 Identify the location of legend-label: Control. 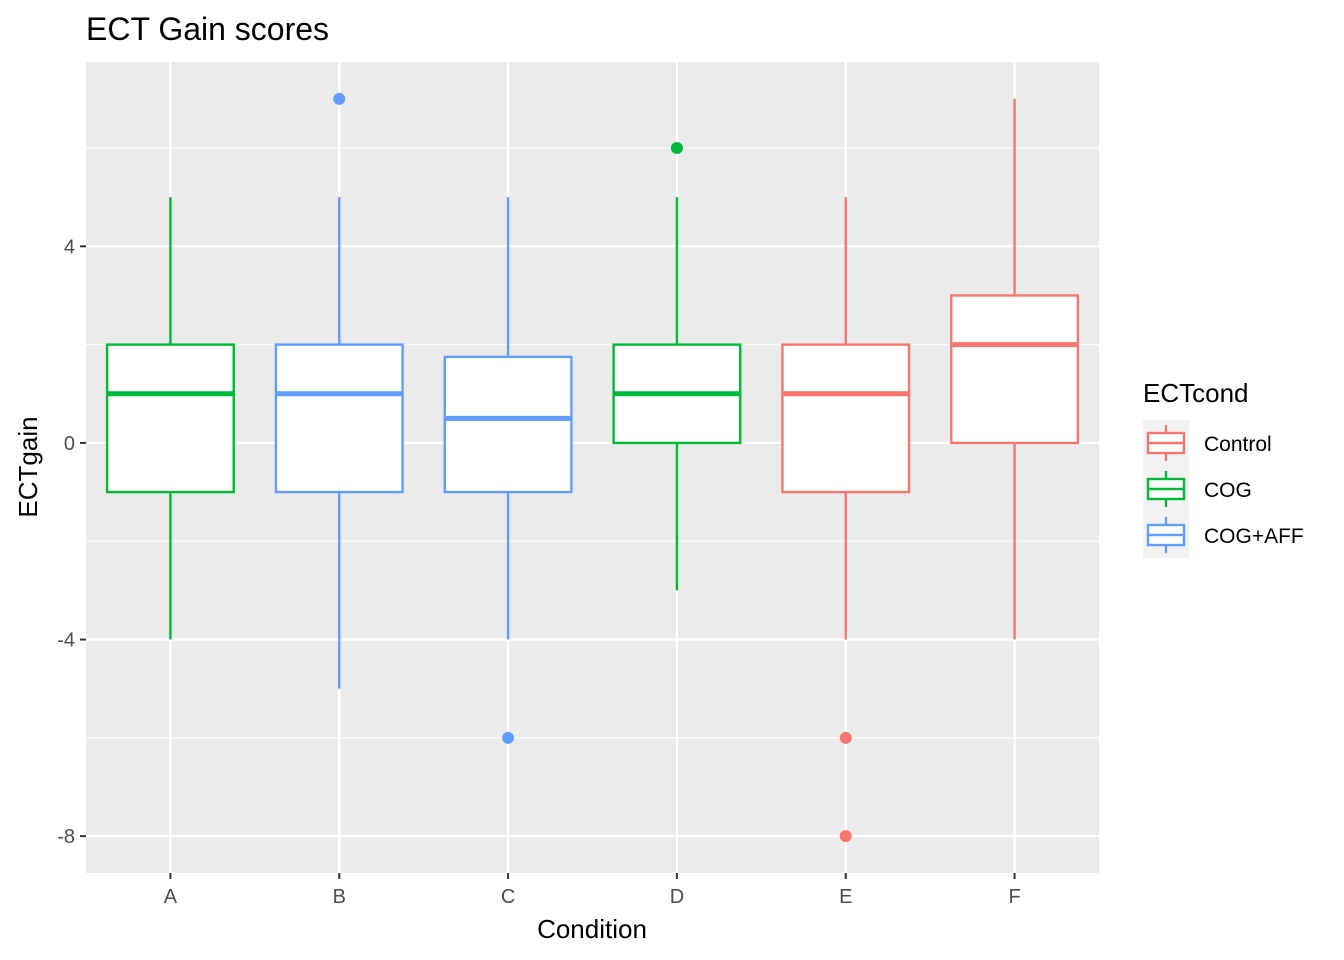
(1238, 444).